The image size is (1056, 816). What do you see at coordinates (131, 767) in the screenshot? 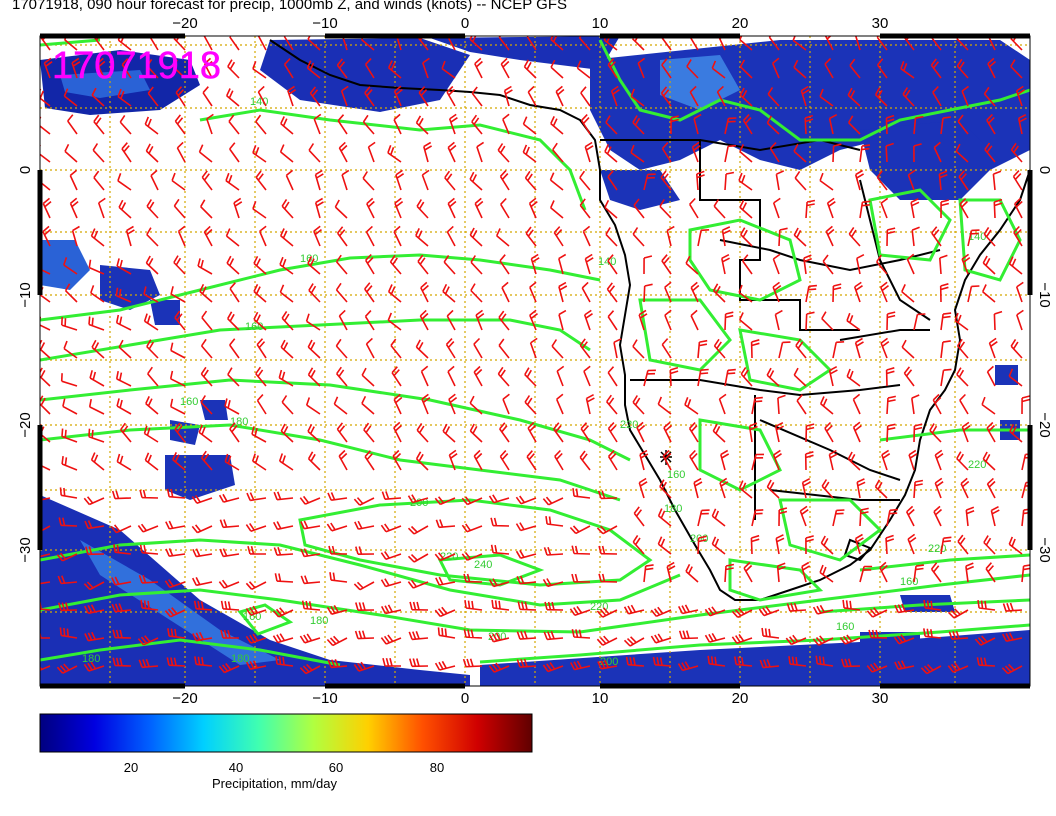
I see `colorbar-tick: 20` at bounding box center [131, 767].